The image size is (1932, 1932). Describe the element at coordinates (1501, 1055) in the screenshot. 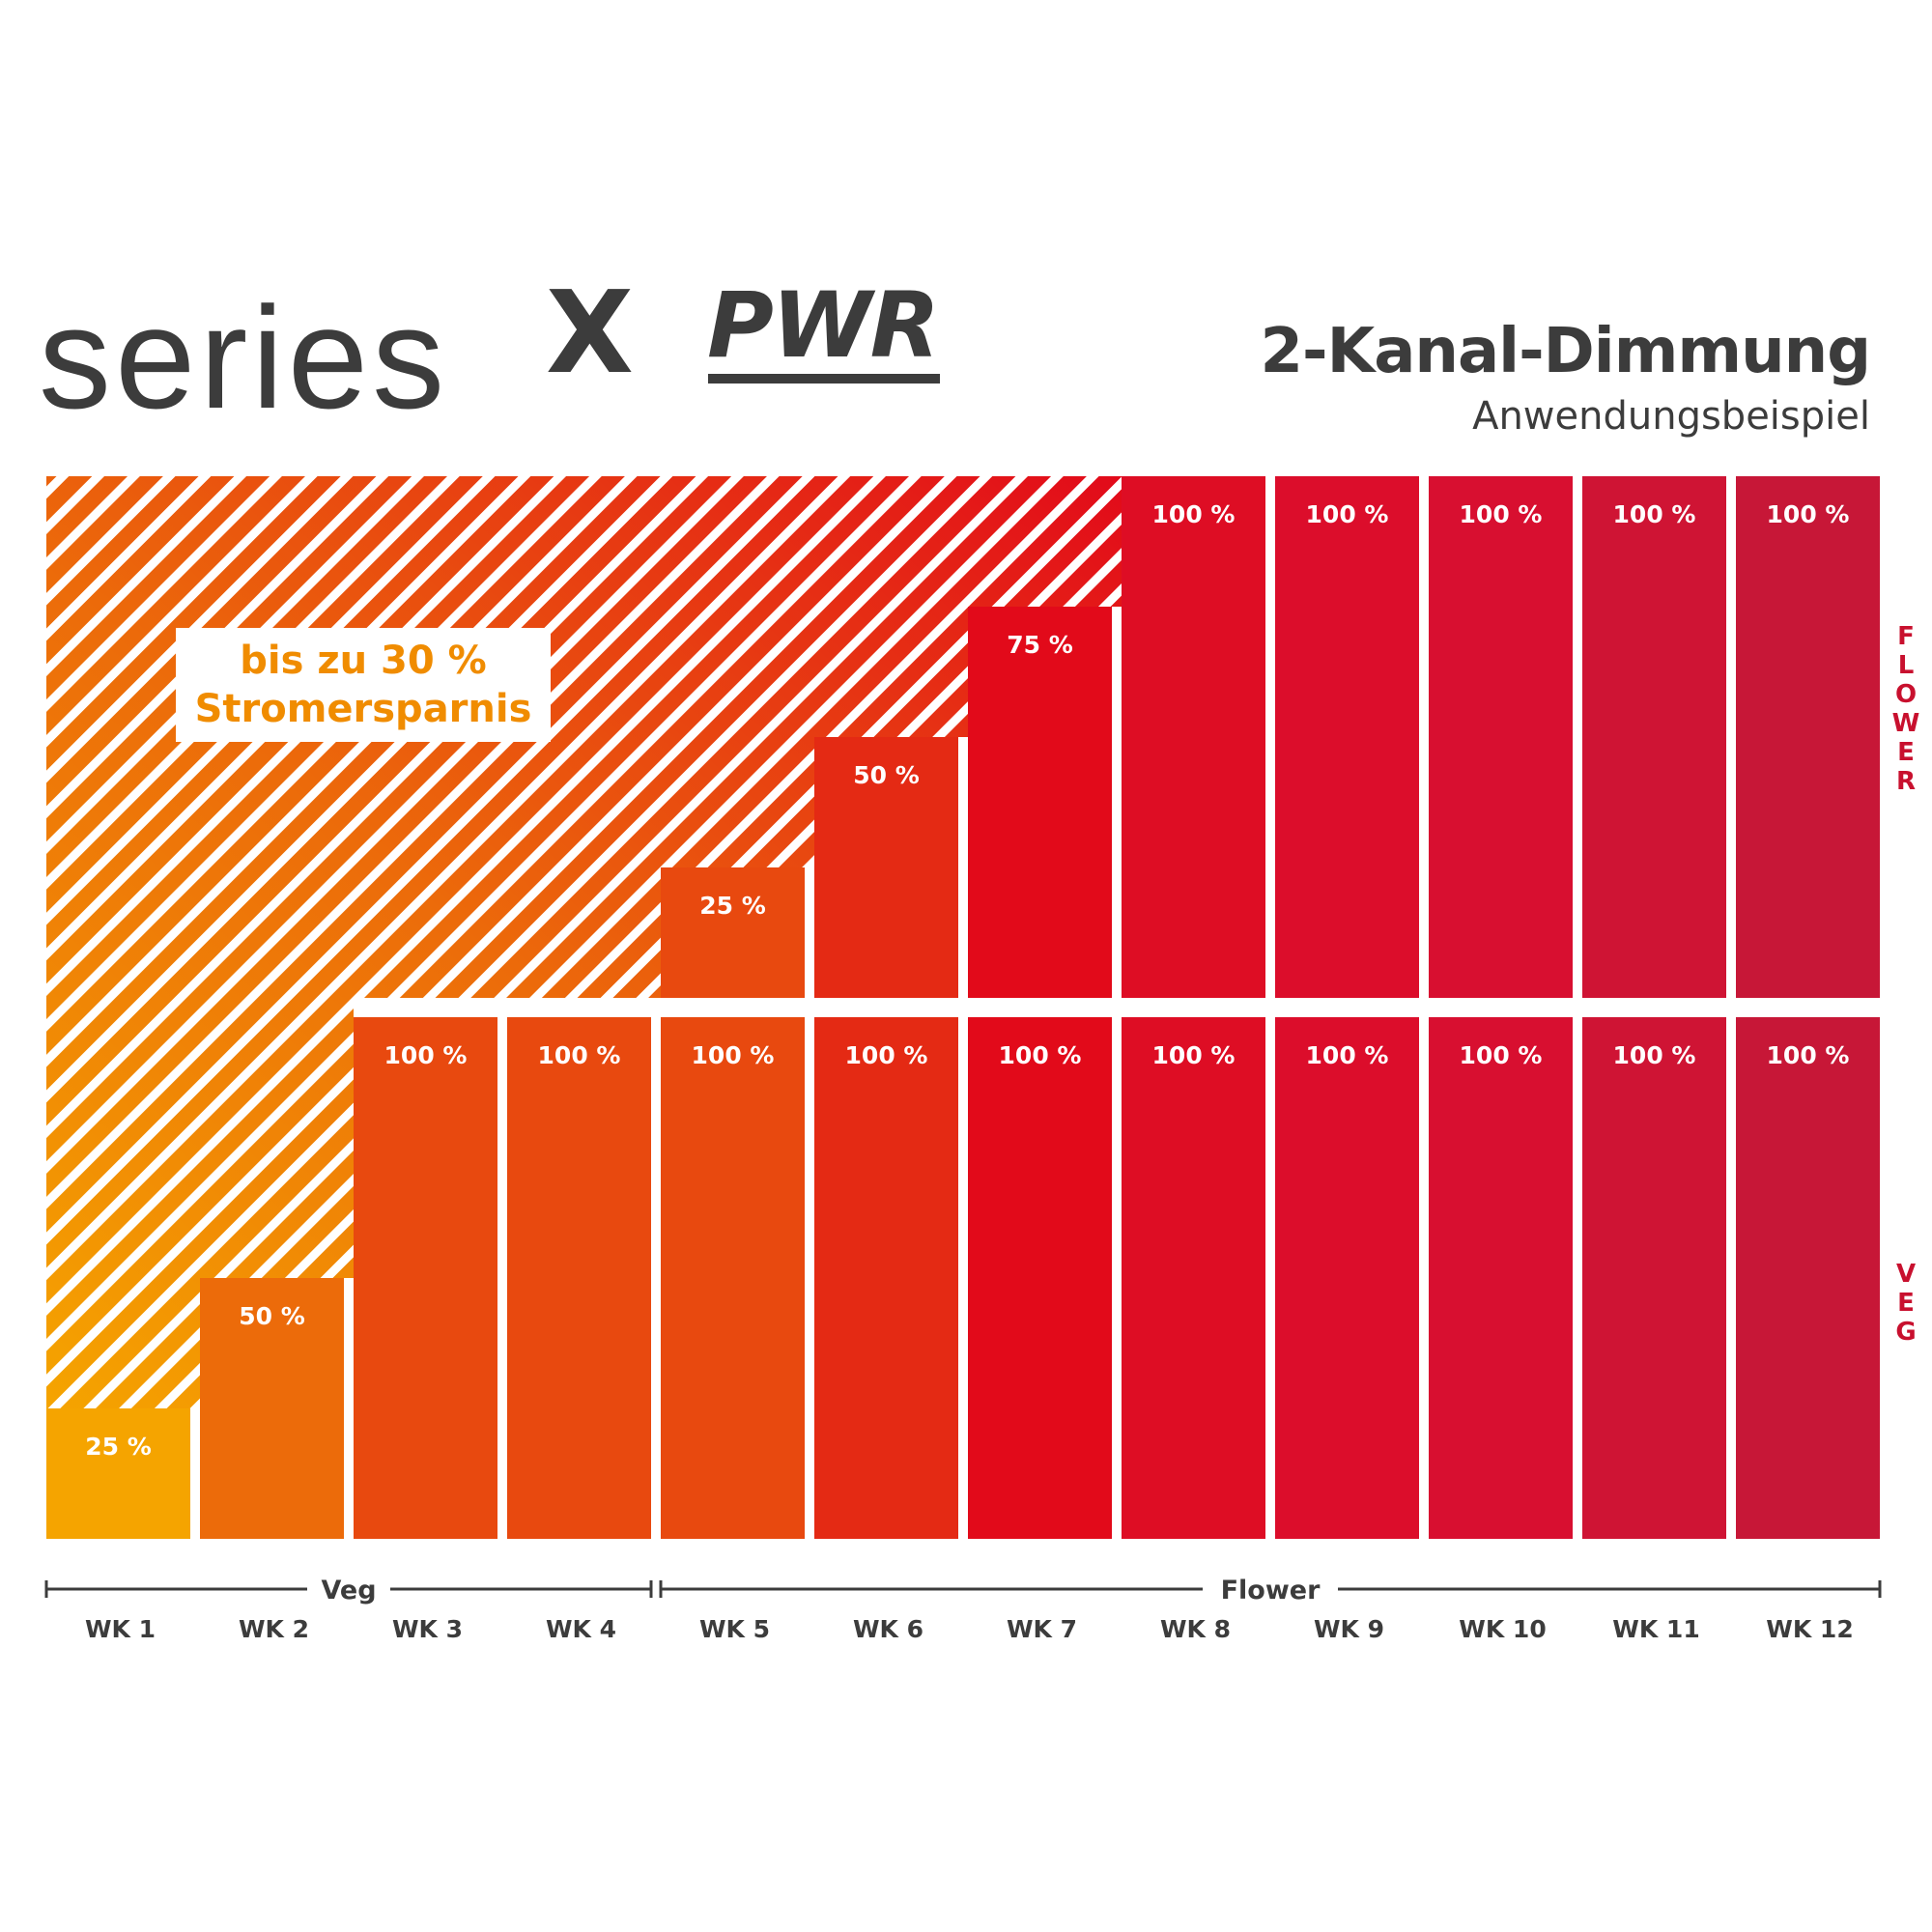

I see `bar-veg-label-10: 100 %` at that location.